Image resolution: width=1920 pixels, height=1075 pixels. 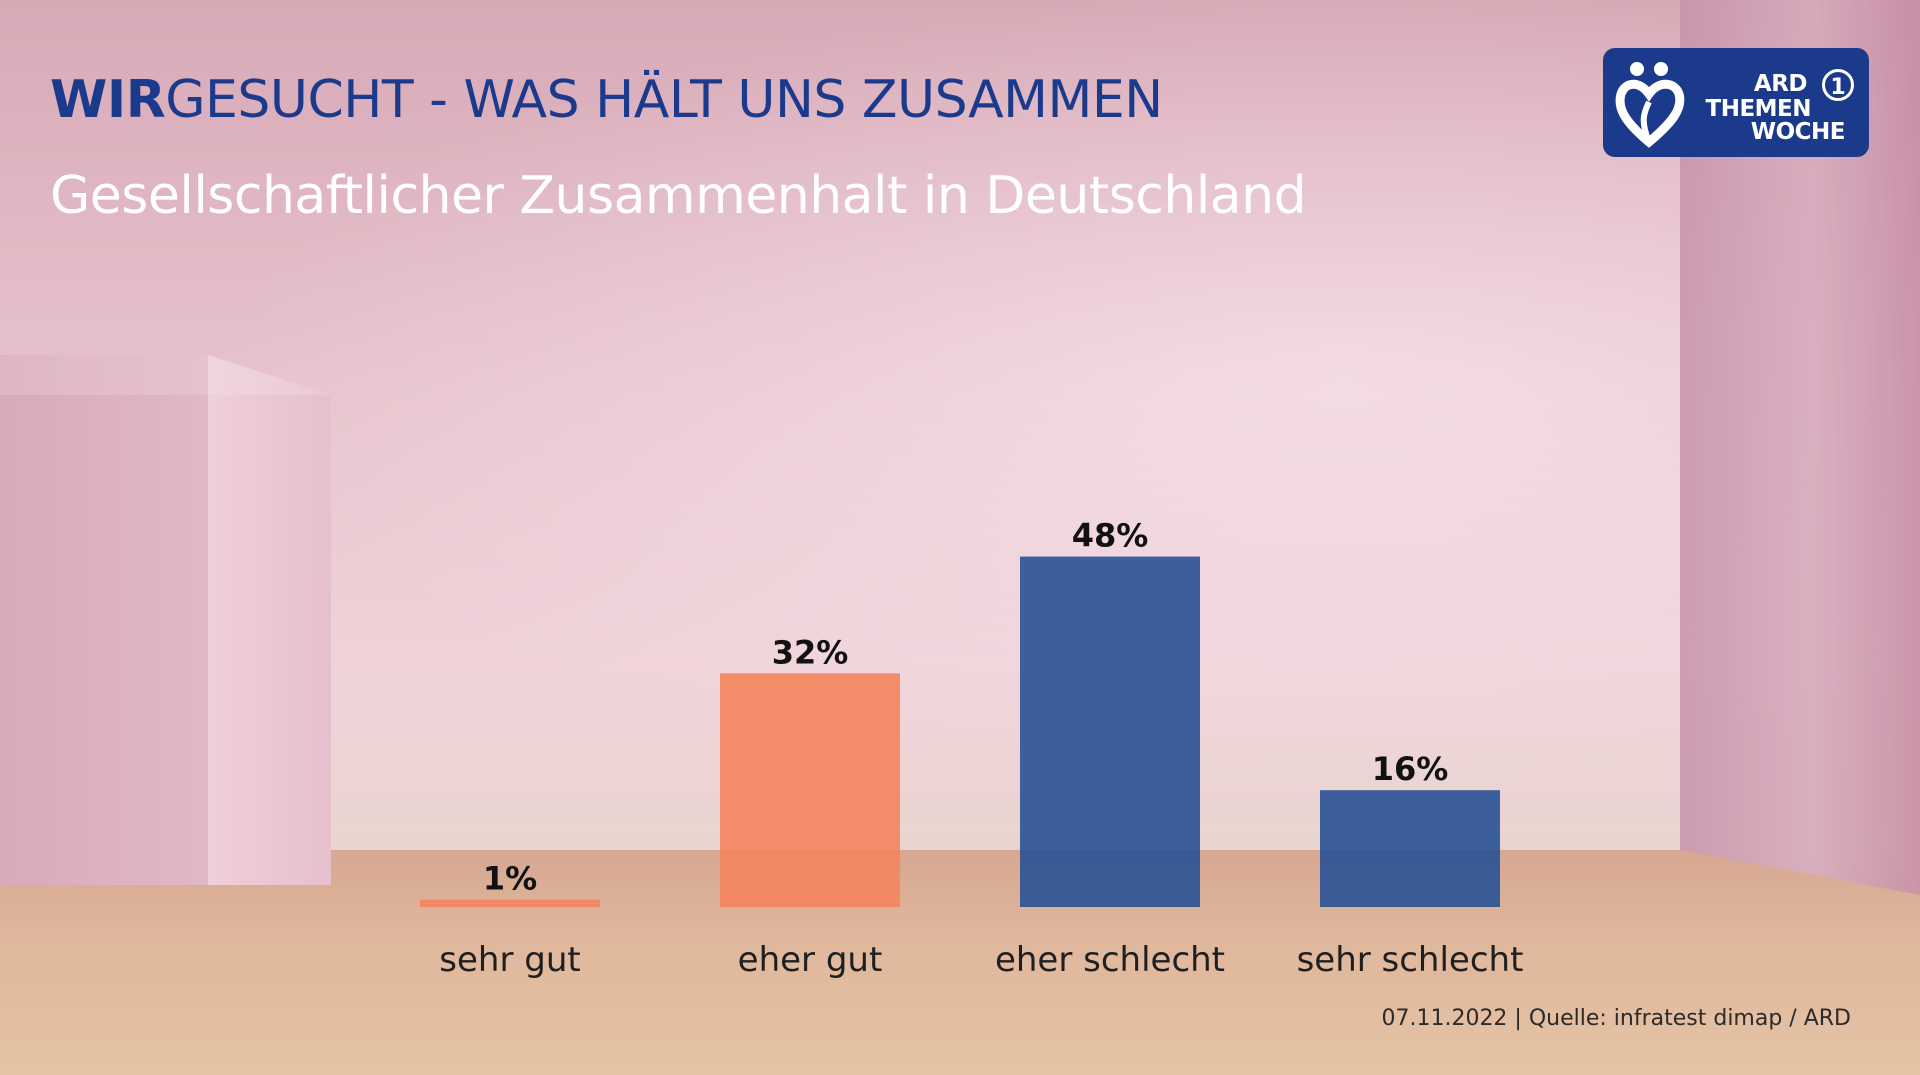 What do you see at coordinates (1110, 731) in the screenshot?
I see `bar-eher-schlecht` at bounding box center [1110, 731].